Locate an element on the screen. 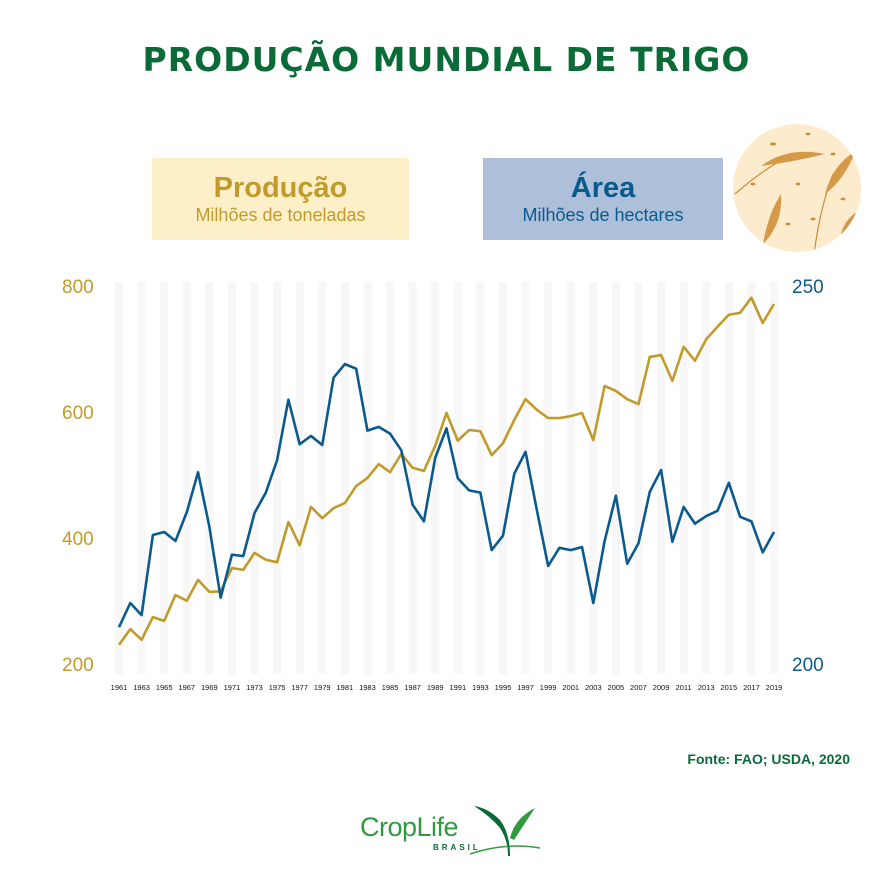 This screenshot has width=893, height=893. logo-text: CropLife is located at coordinates (409, 827).